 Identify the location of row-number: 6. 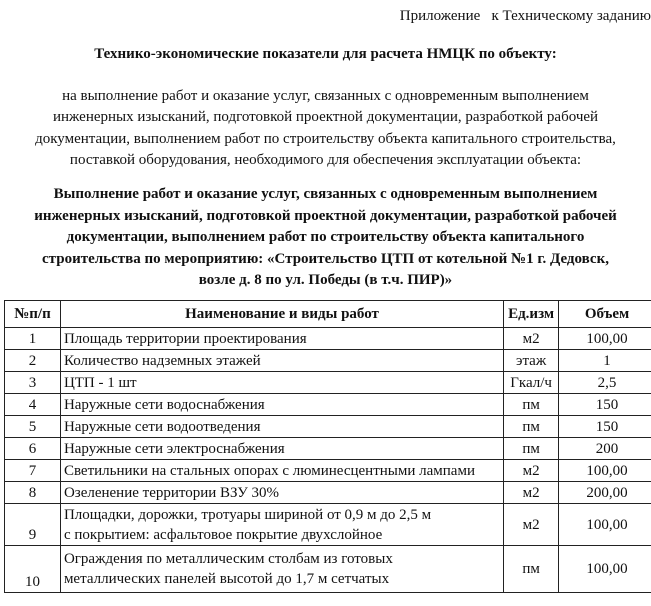
(32, 448).